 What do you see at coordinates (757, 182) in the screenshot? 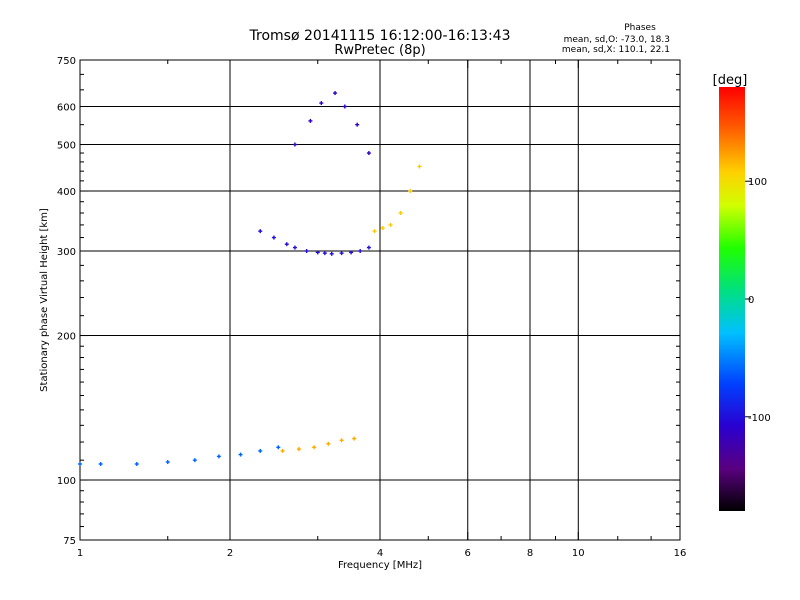
I see `colorbar-tick-label: 100` at bounding box center [757, 182].